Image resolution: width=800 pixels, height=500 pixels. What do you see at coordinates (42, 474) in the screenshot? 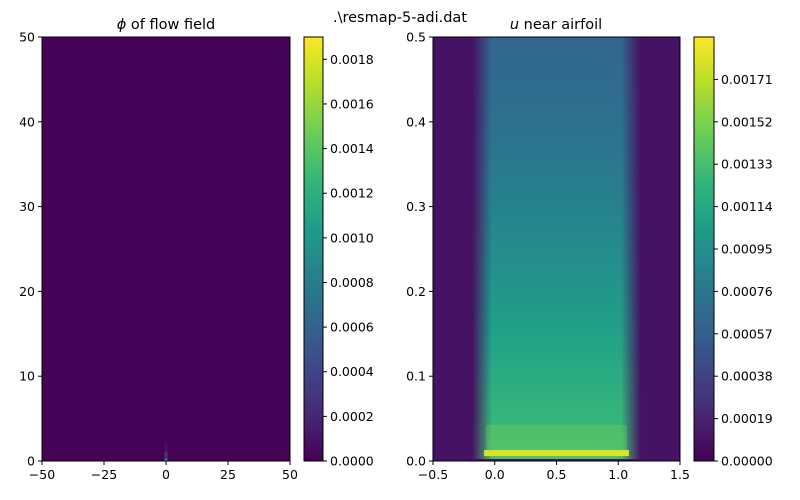
I see `x-tick-label: −50` at bounding box center [42, 474].